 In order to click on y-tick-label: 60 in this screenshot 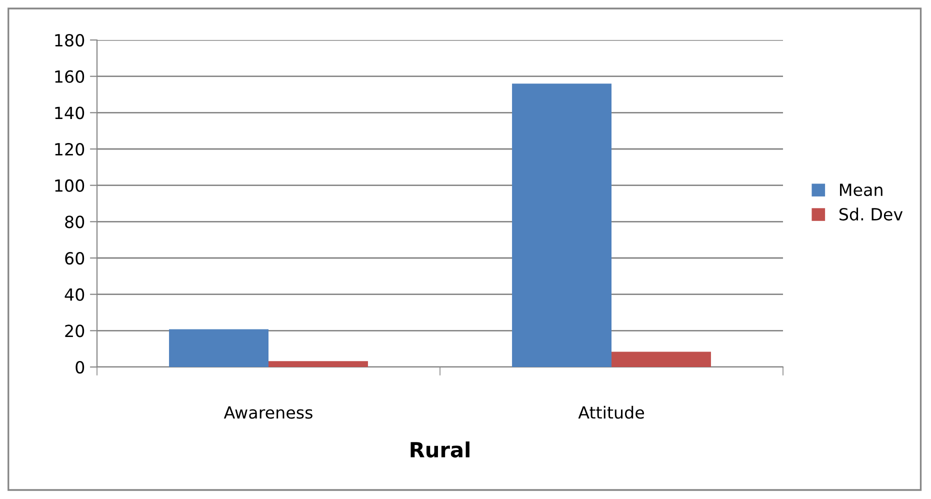, I will do `click(74, 258)`.